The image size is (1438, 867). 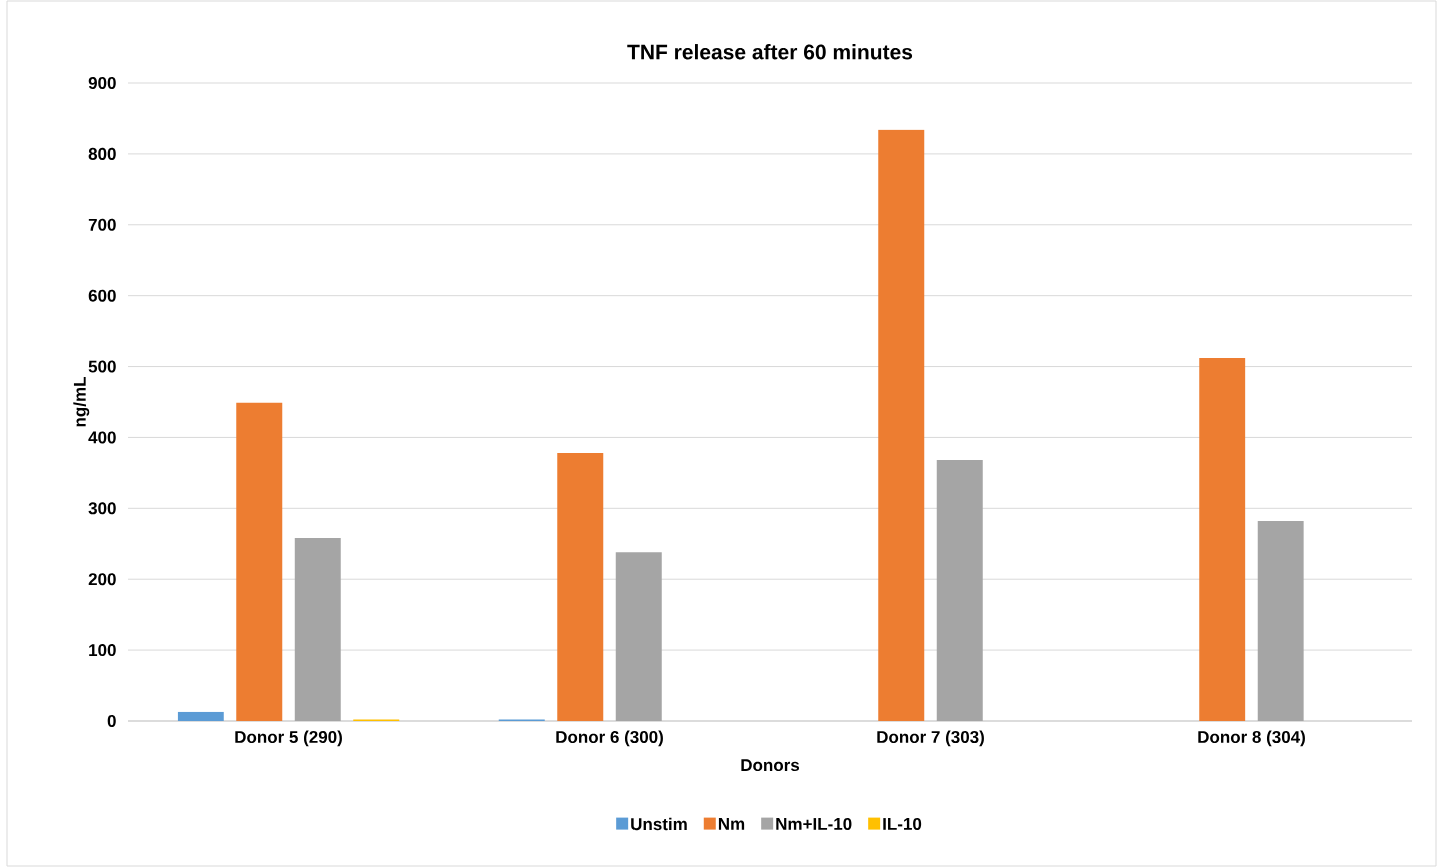 I want to click on y-tick-label: 800, so click(x=102, y=153).